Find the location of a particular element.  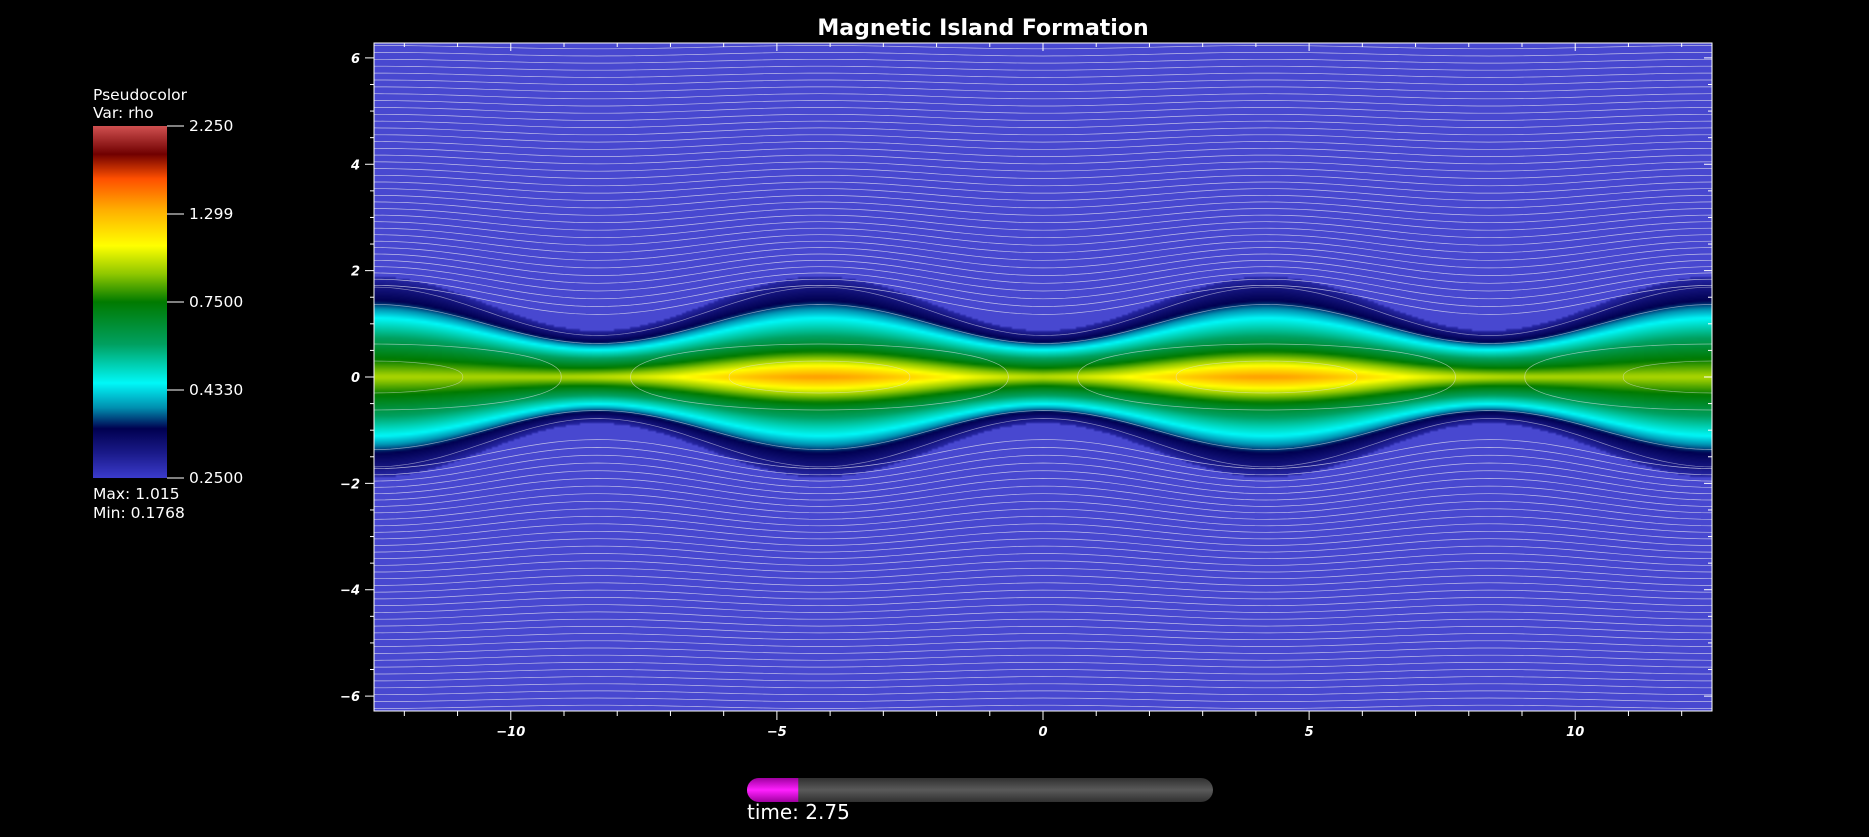

chart-title: Magnetic Island Formation is located at coordinates (982, 28).